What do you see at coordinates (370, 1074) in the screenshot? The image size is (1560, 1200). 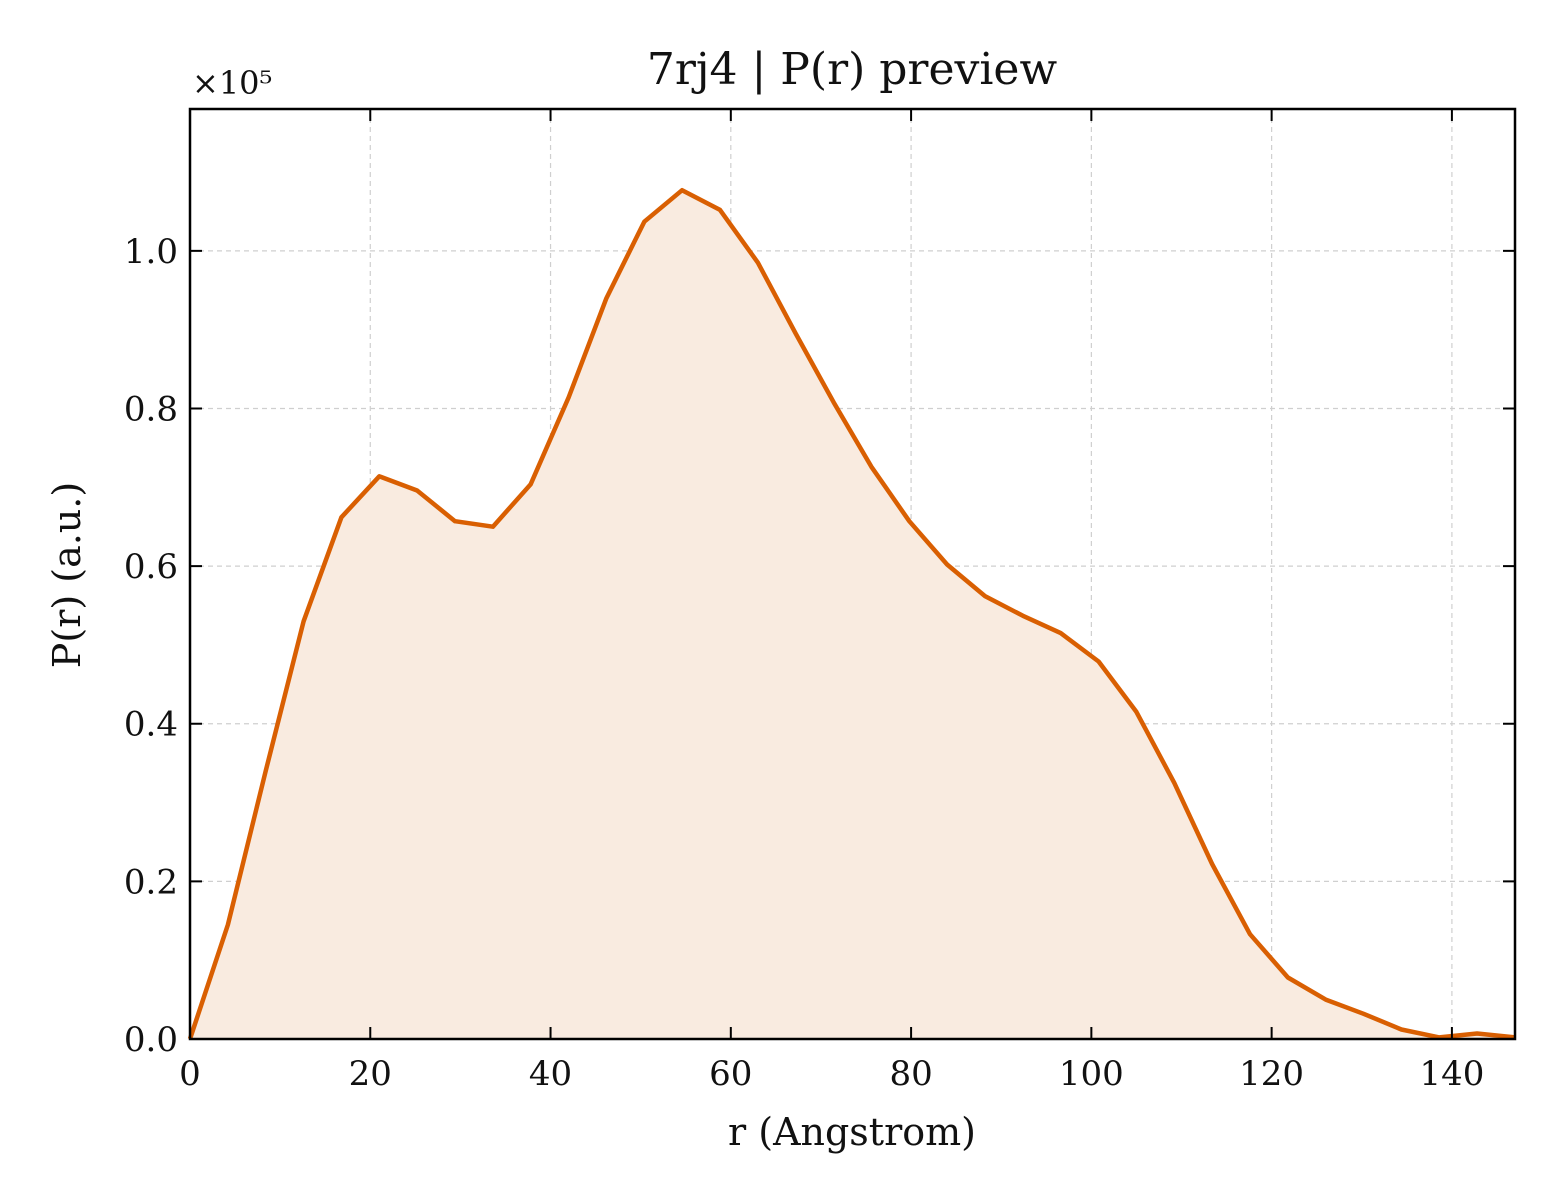 I see `x-tick-label-1: 20` at bounding box center [370, 1074].